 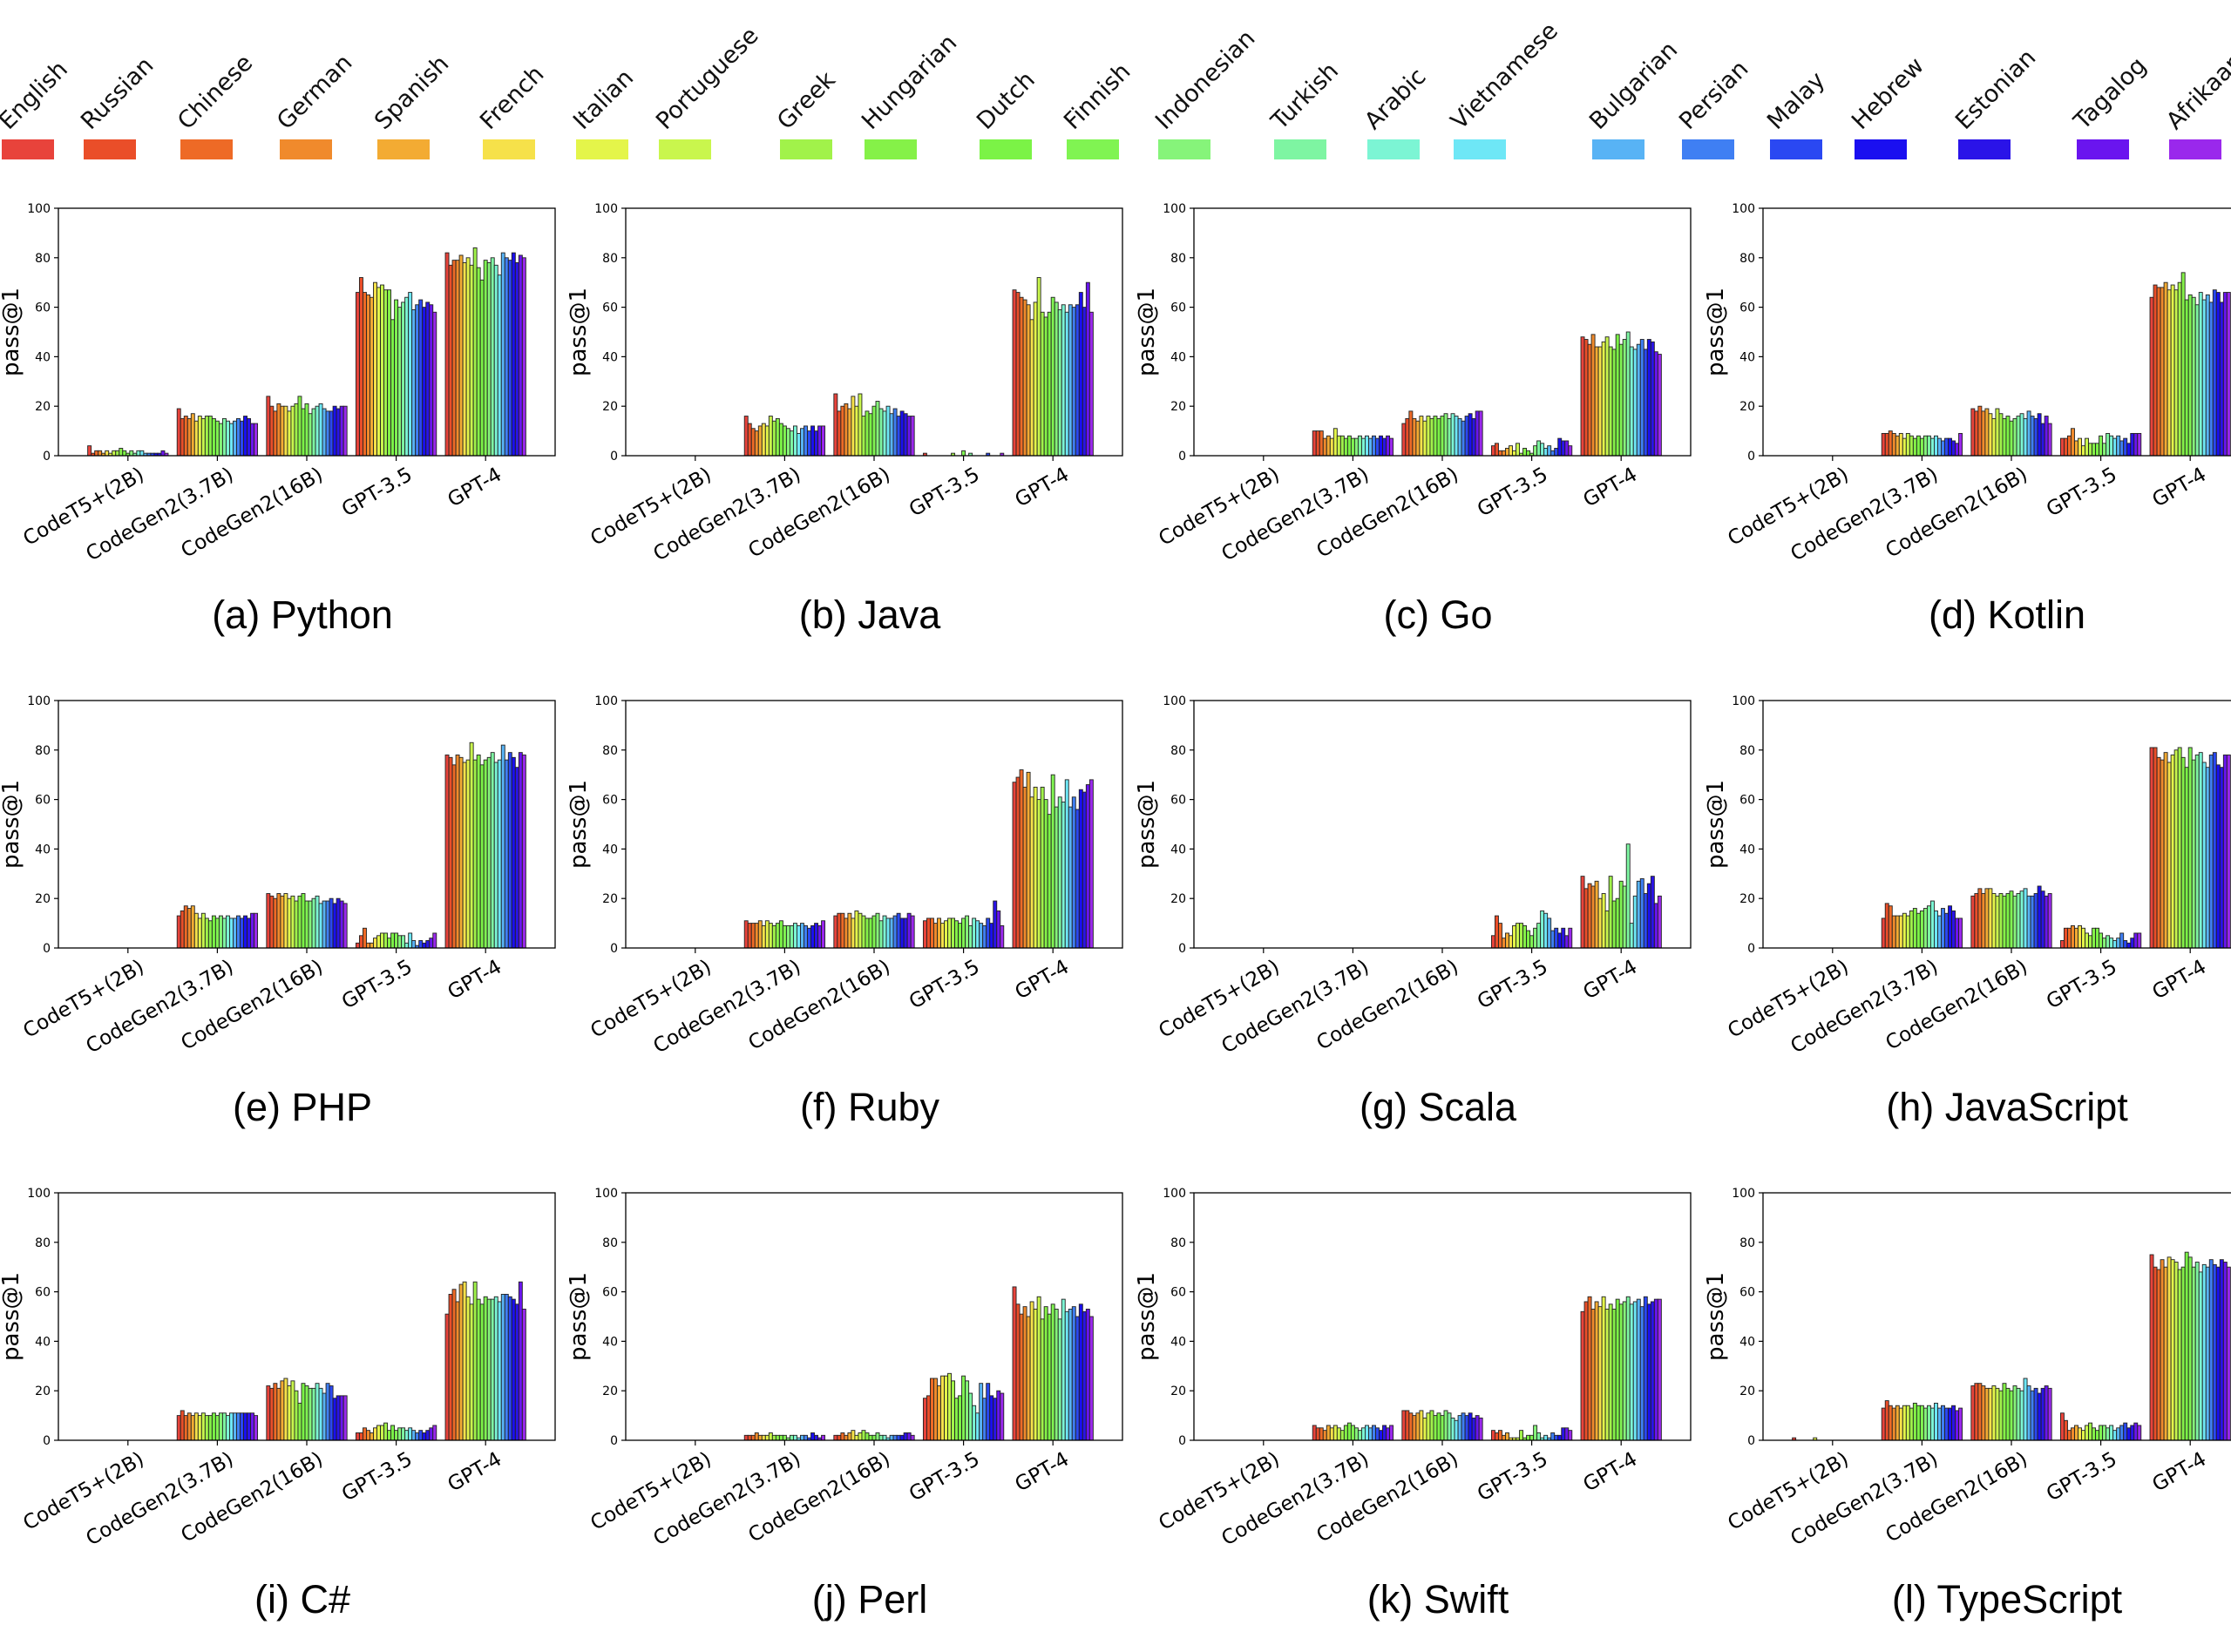 What do you see at coordinates (1513, 493) in the screenshot?
I see `x-tick-label: GPT-3.5` at bounding box center [1513, 493].